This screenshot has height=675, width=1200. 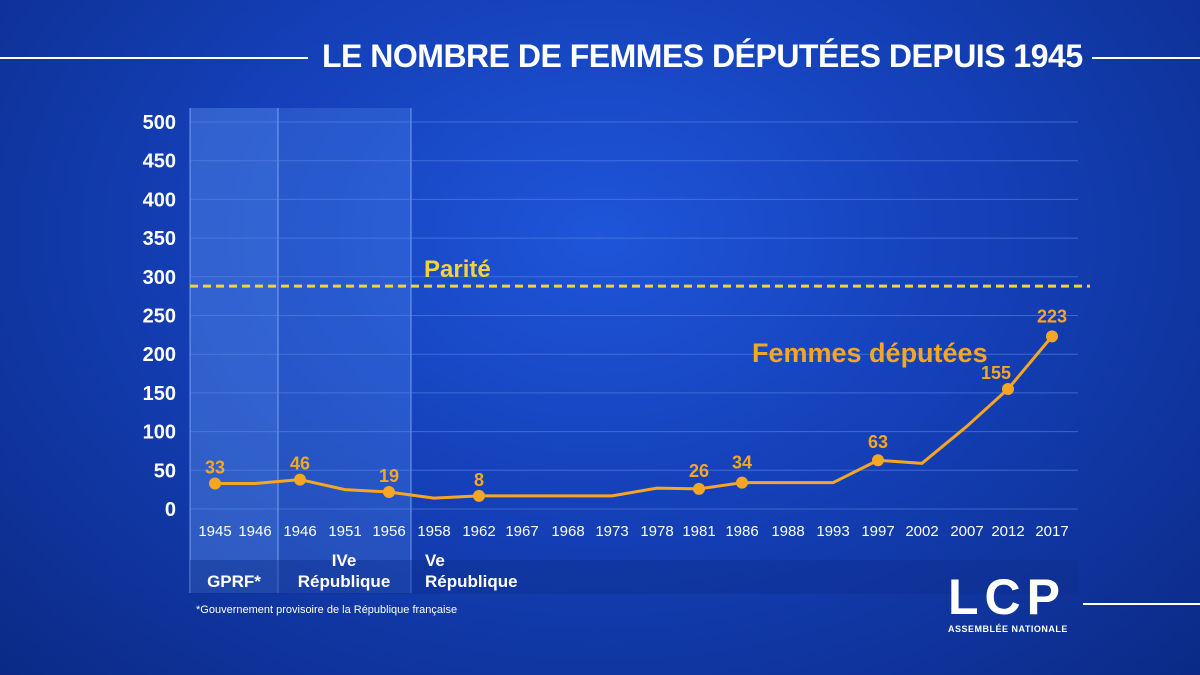 What do you see at coordinates (921, 531) in the screenshot?
I see `x-tick-label-16: 2002` at bounding box center [921, 531].